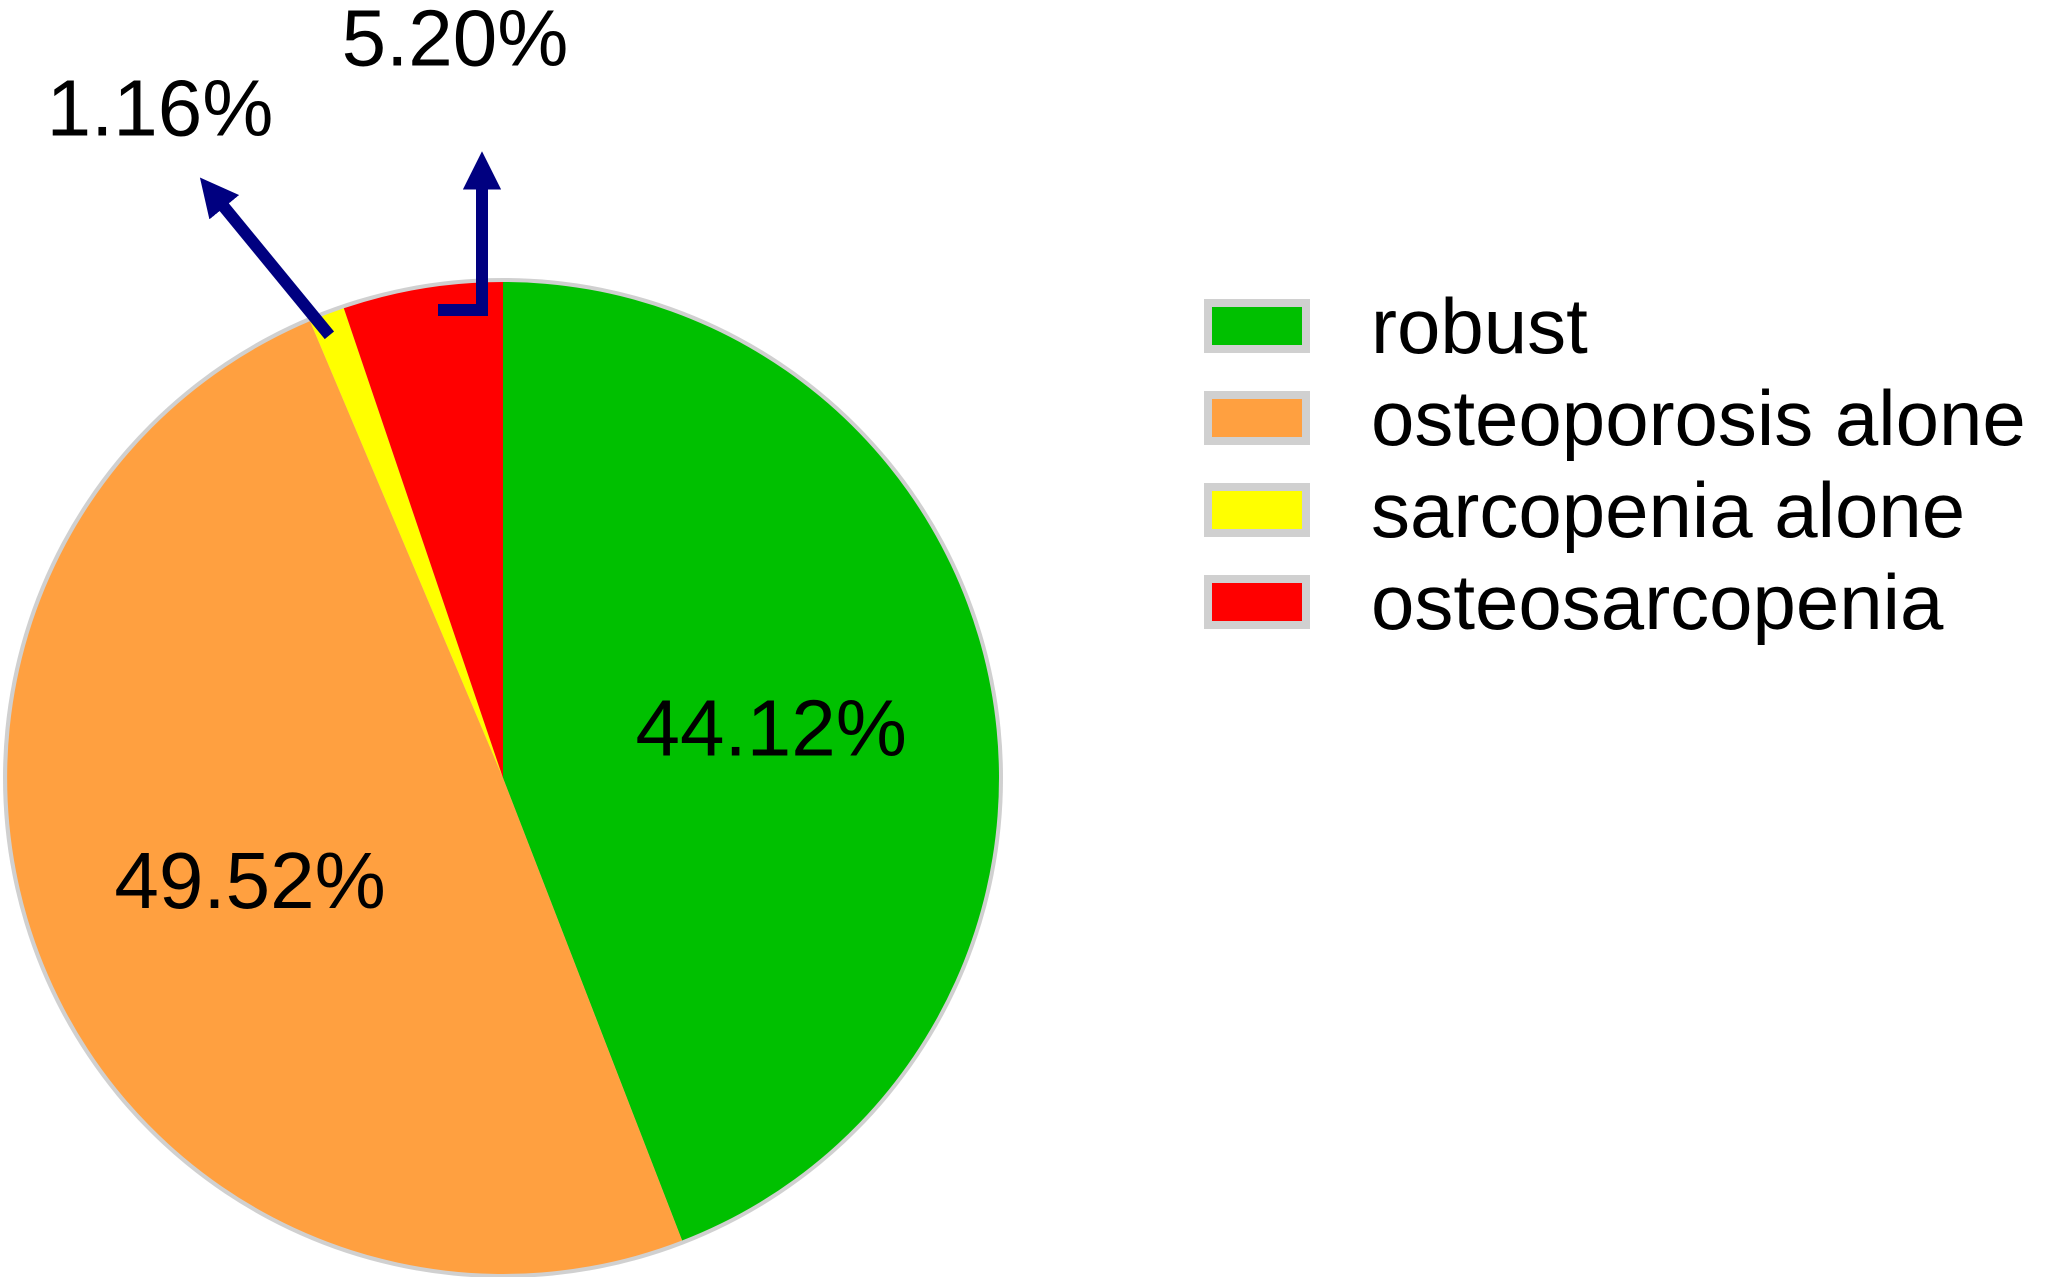 This screenshot has width=2056, height=1277. What do you see at coordinates (160, 108) in the screenshot?
I see `slice-value-label: 1.16%` at bounding box center [160, 108].